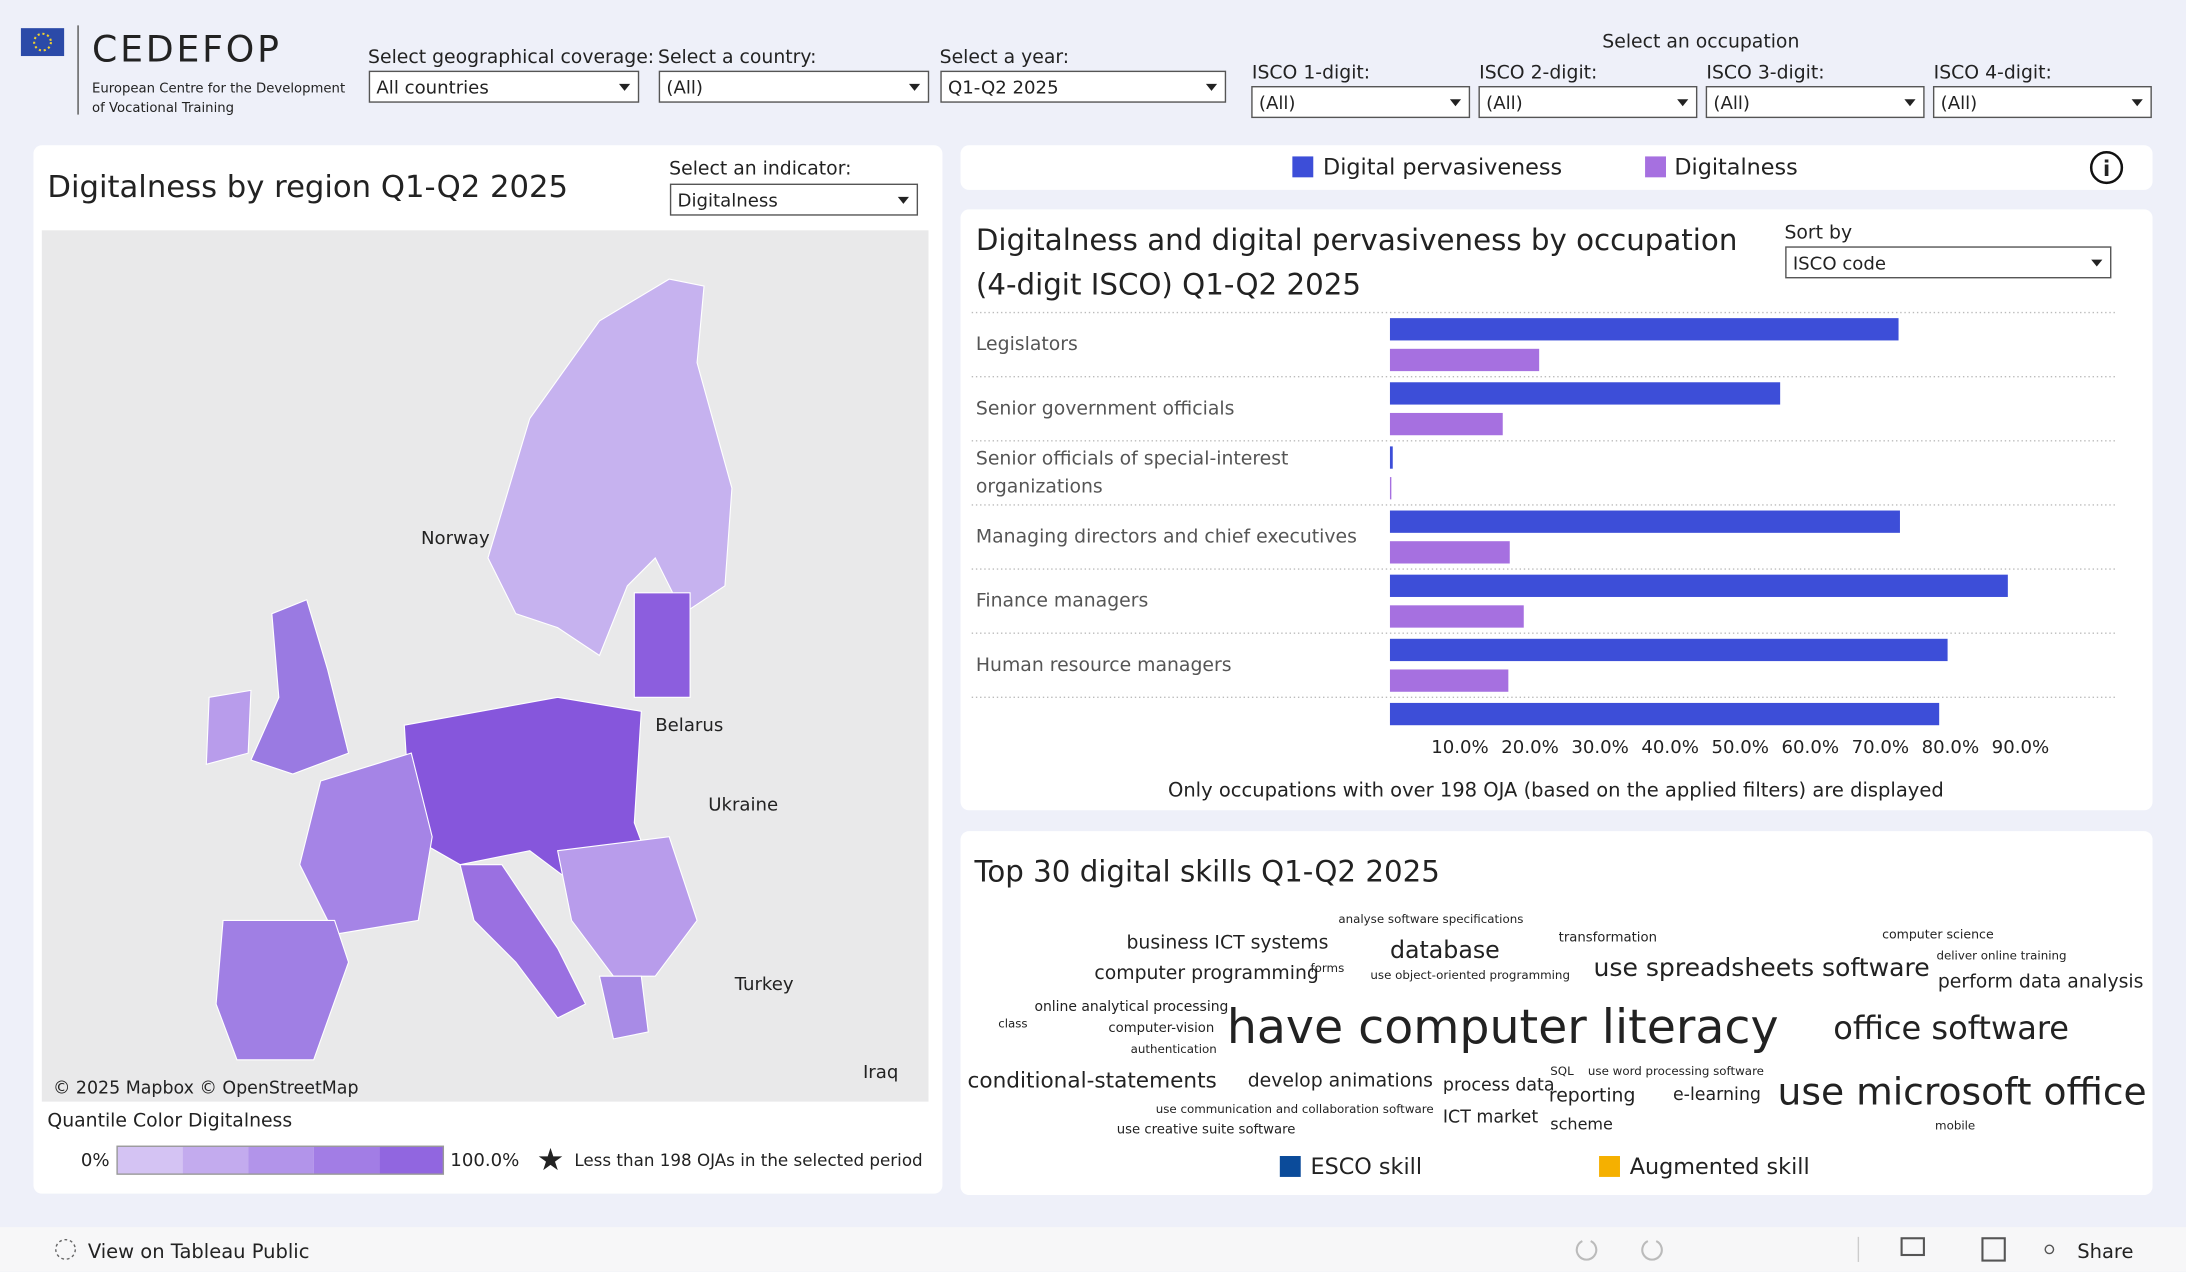  Describe the element at coordinates (1562, 1071) in the screenshot. I see `skill-word: SQL` at that location.